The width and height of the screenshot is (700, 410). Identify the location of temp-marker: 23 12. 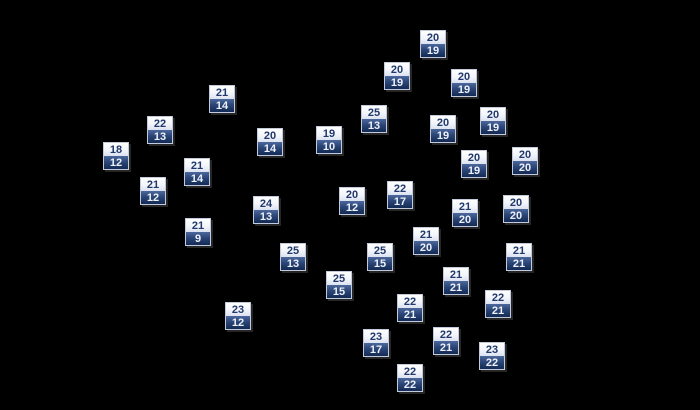
(238, 316).